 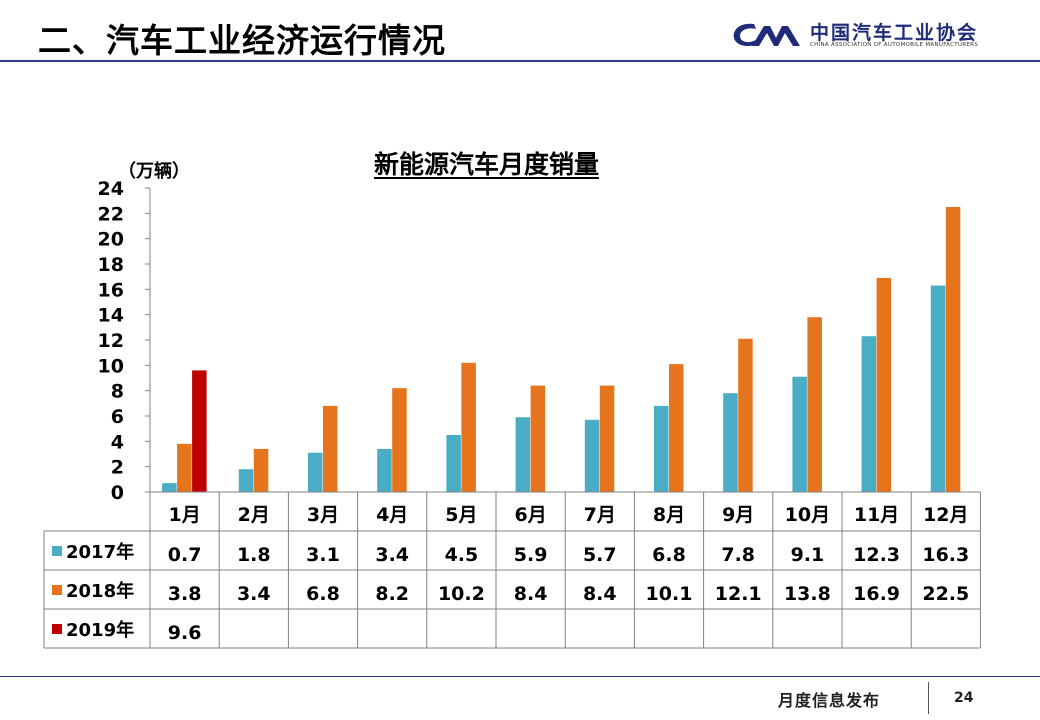 I want to click on data-value-label: 5.9, so click(x=531, y=555).